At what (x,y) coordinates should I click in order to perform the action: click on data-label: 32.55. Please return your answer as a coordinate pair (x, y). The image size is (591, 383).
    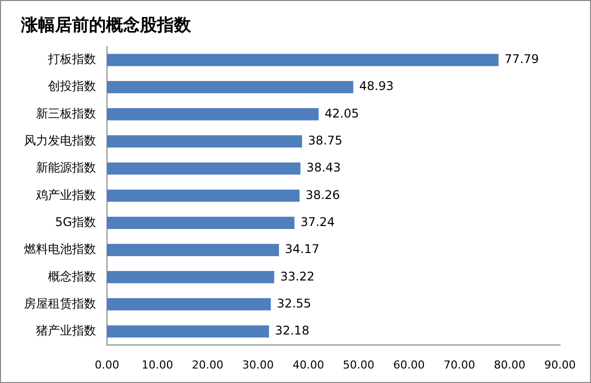
    Looking at the image, I should click on (294, 303).